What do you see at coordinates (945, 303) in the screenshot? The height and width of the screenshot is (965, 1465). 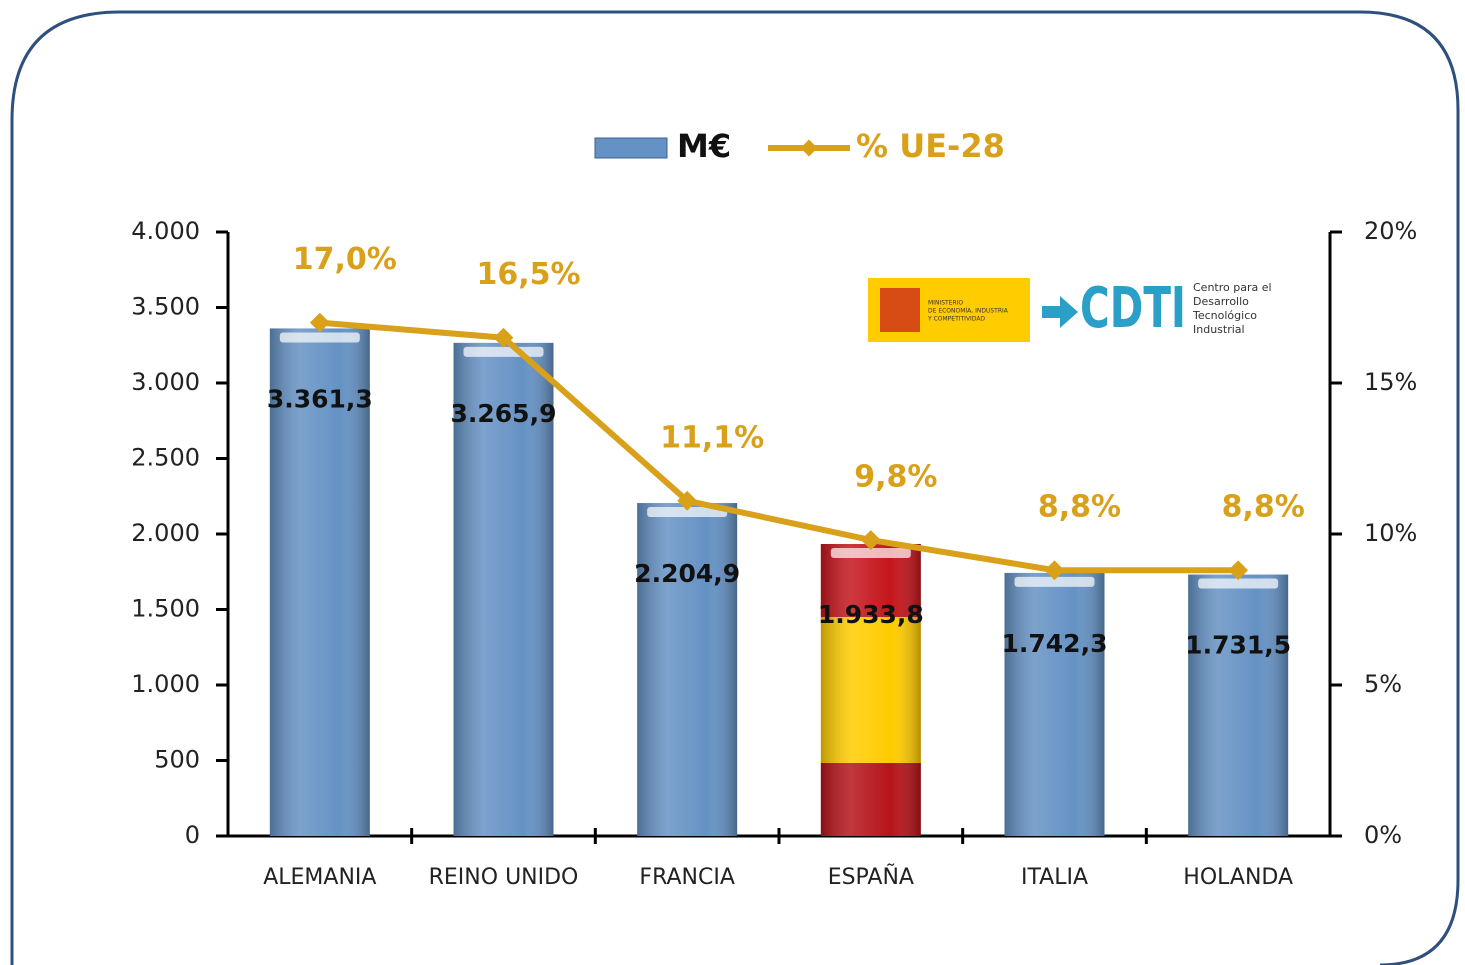 I see `logo-text: MINISTERIO` at bounding box center [945, 303].